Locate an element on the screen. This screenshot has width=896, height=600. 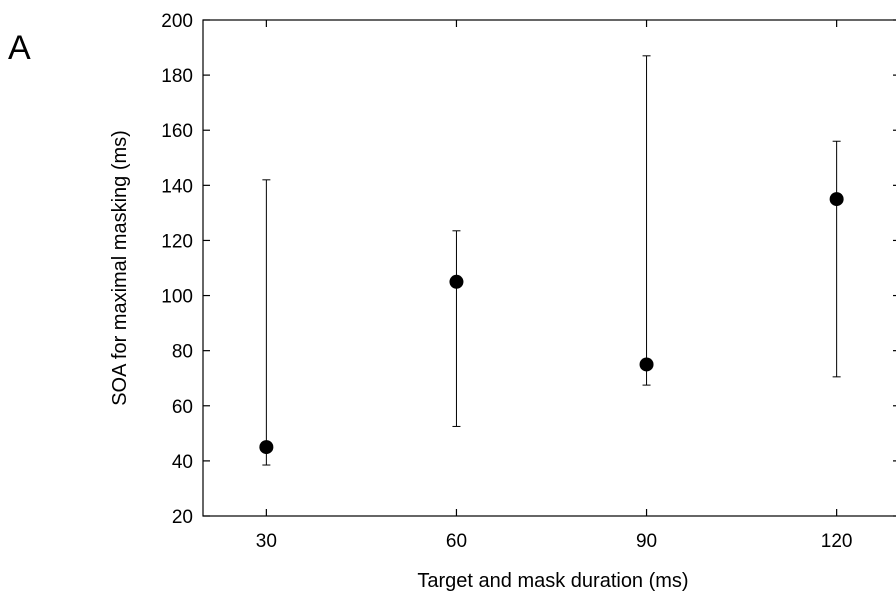
x-tick-label: 90 is located at coordinates (646, 541).